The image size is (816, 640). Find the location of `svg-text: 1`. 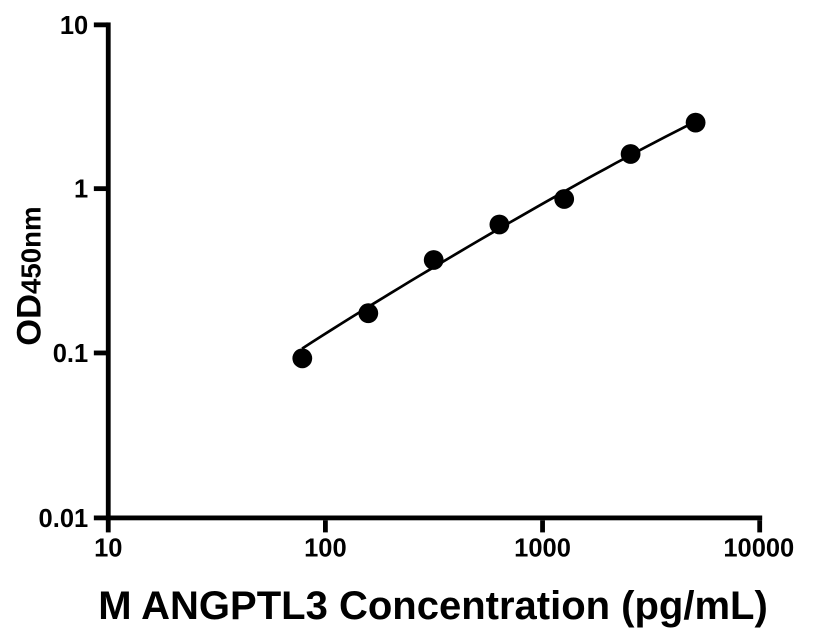

svg-text: 1 is located at coordinates (81, 190).